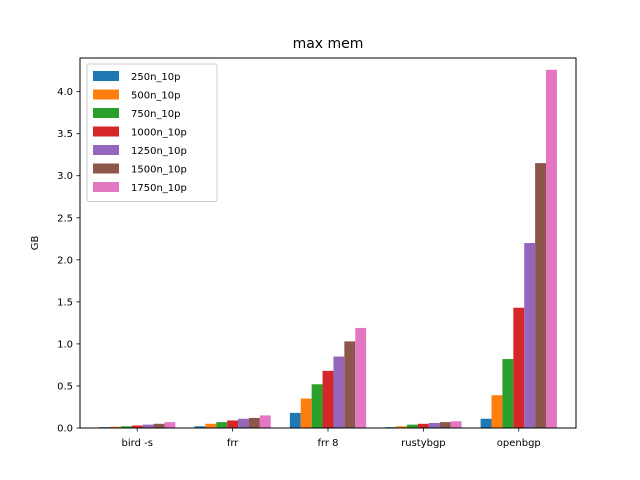 The height and width of the screenshot is (480, 640). What do you see at coordinates (65, 302) in the screenshot?
I see `y-tick-label: 1.5` at bounding box center [65, 302].